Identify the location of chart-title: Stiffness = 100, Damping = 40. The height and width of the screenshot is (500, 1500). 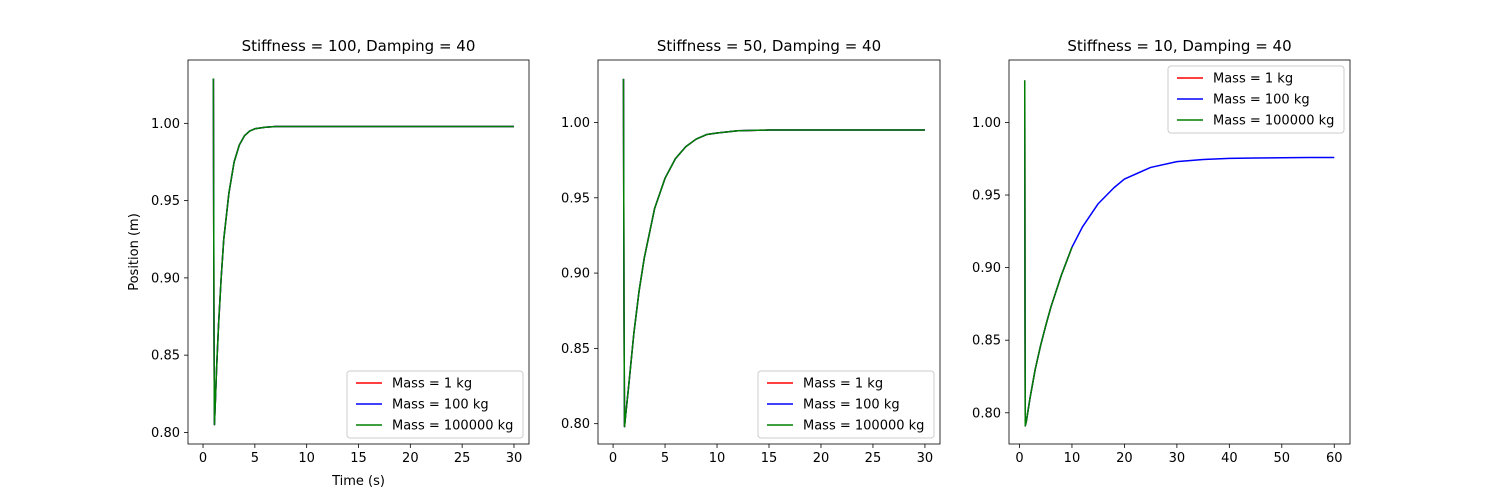
(359, 46).